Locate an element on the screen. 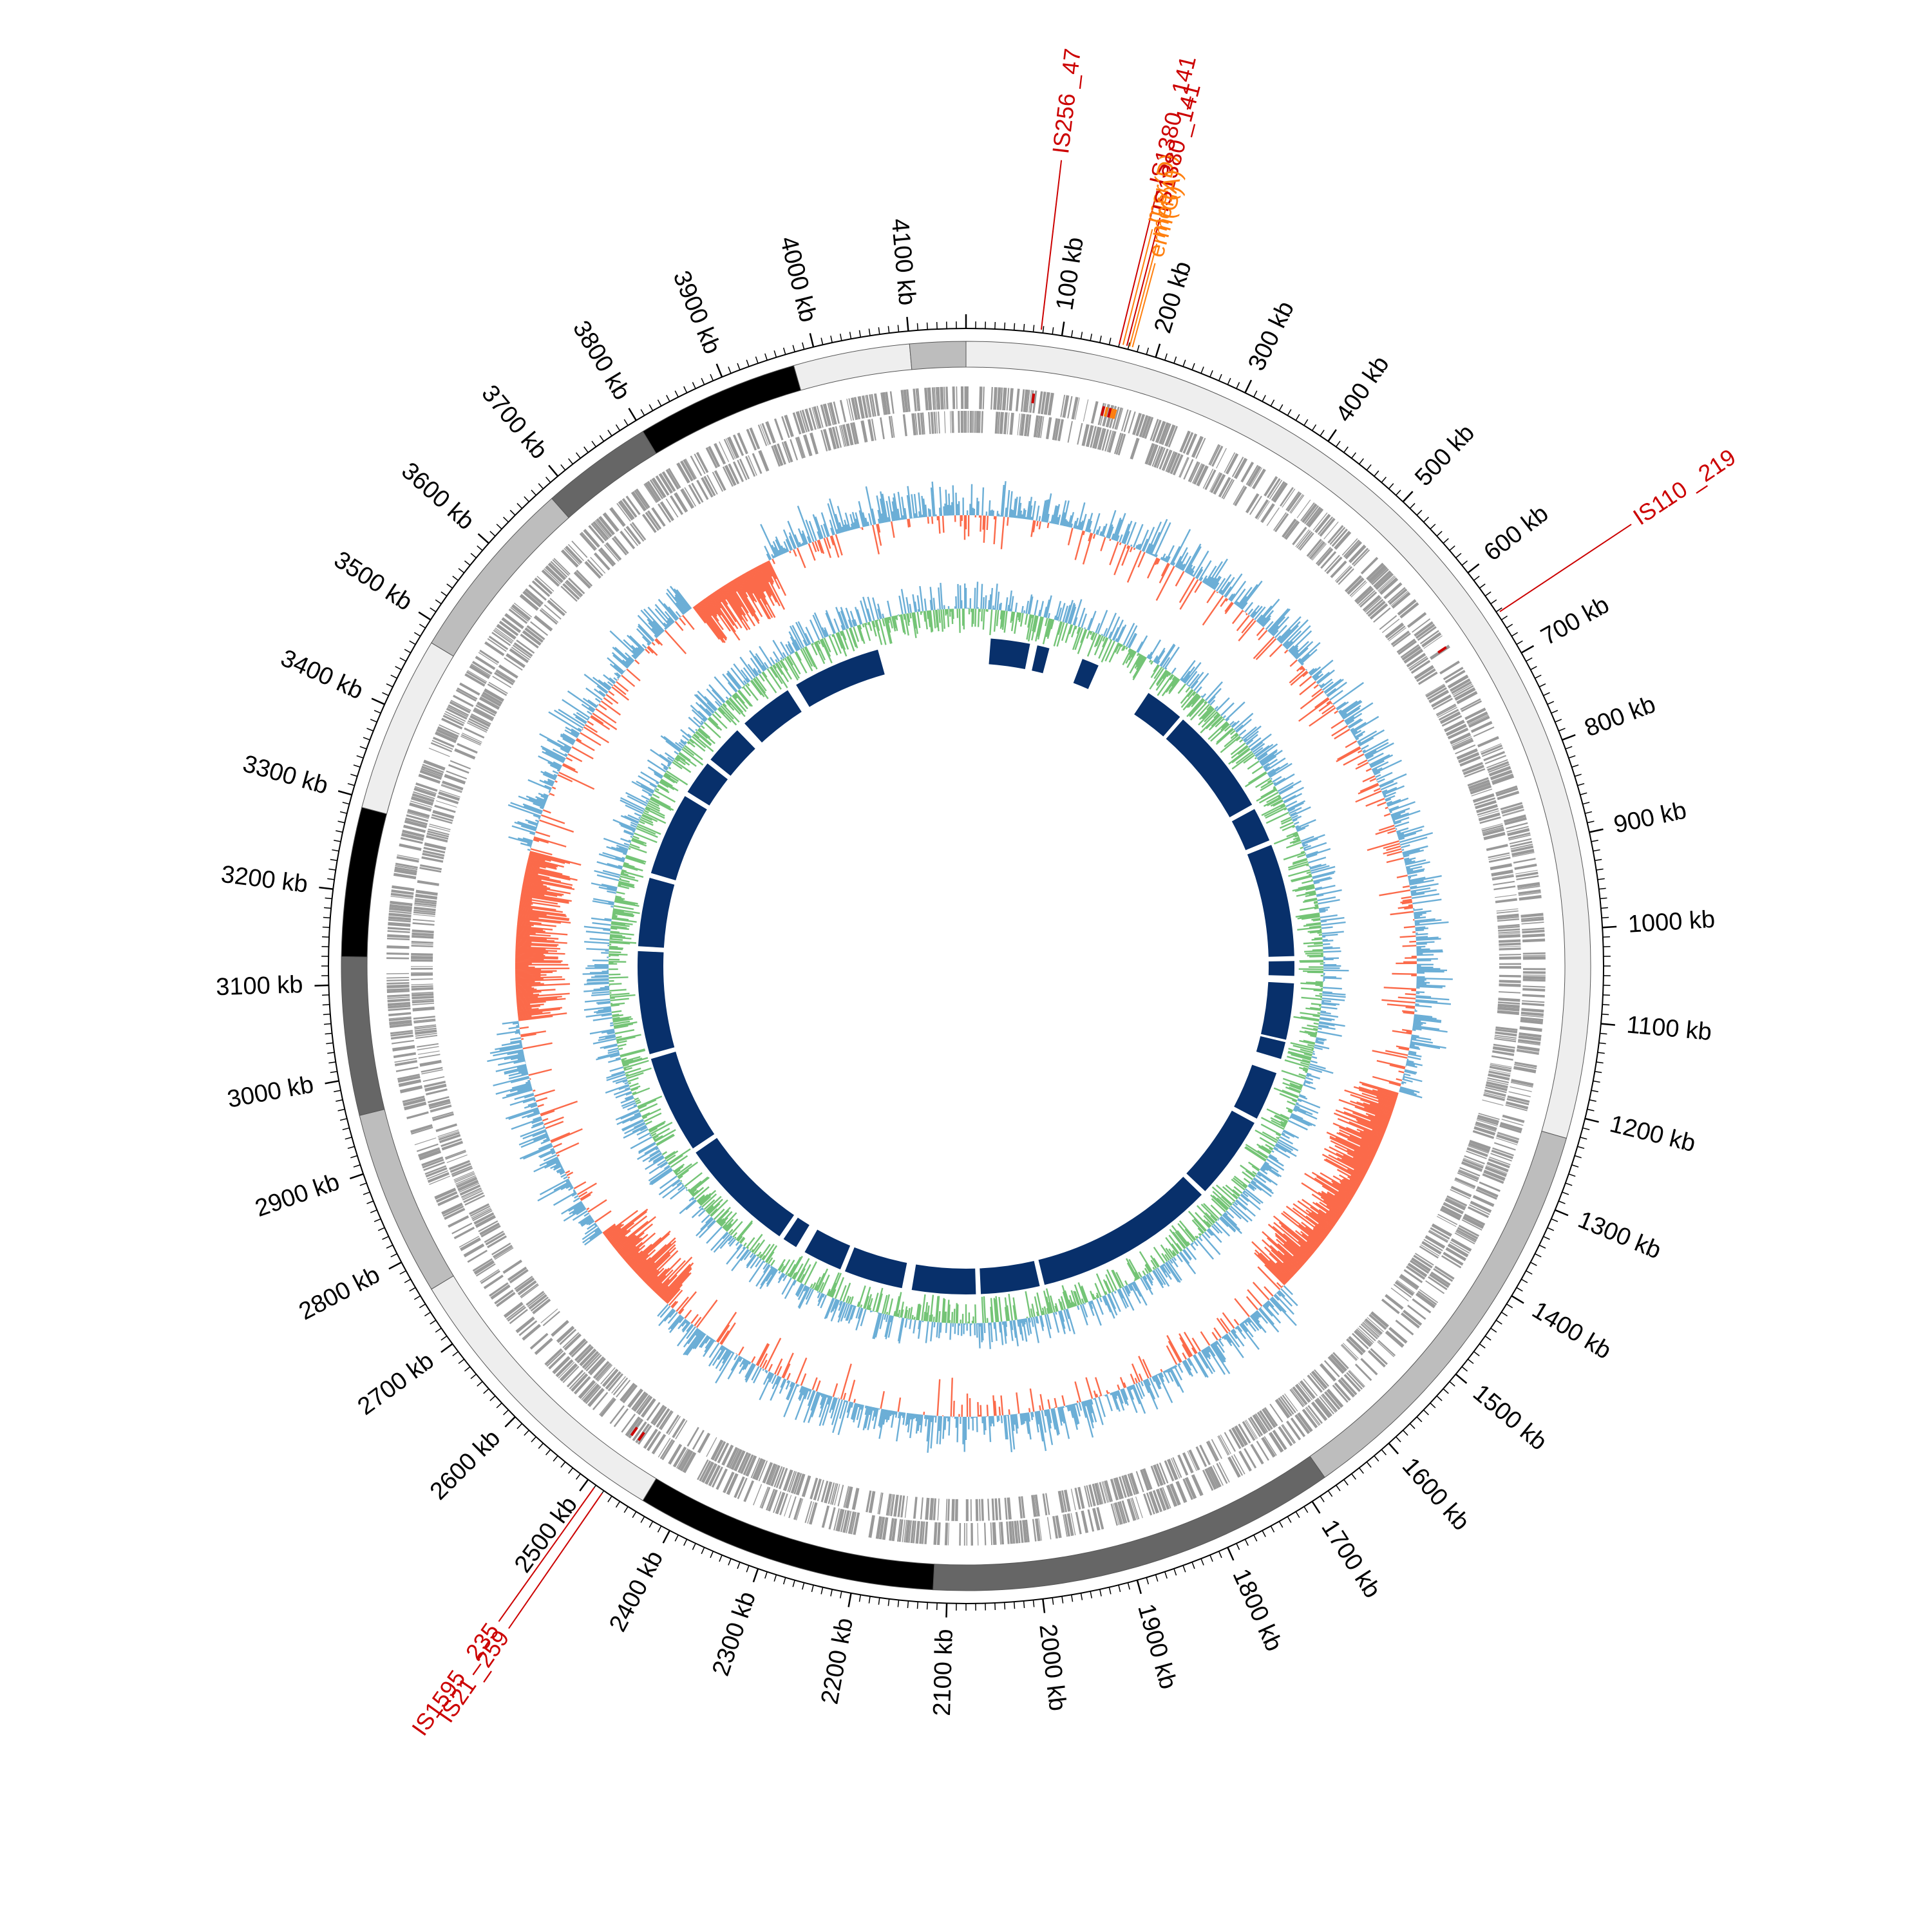 Image resolution: width=1932 pixels, height=1932 pixels. major-tick is located at coordinates (447, 1348).